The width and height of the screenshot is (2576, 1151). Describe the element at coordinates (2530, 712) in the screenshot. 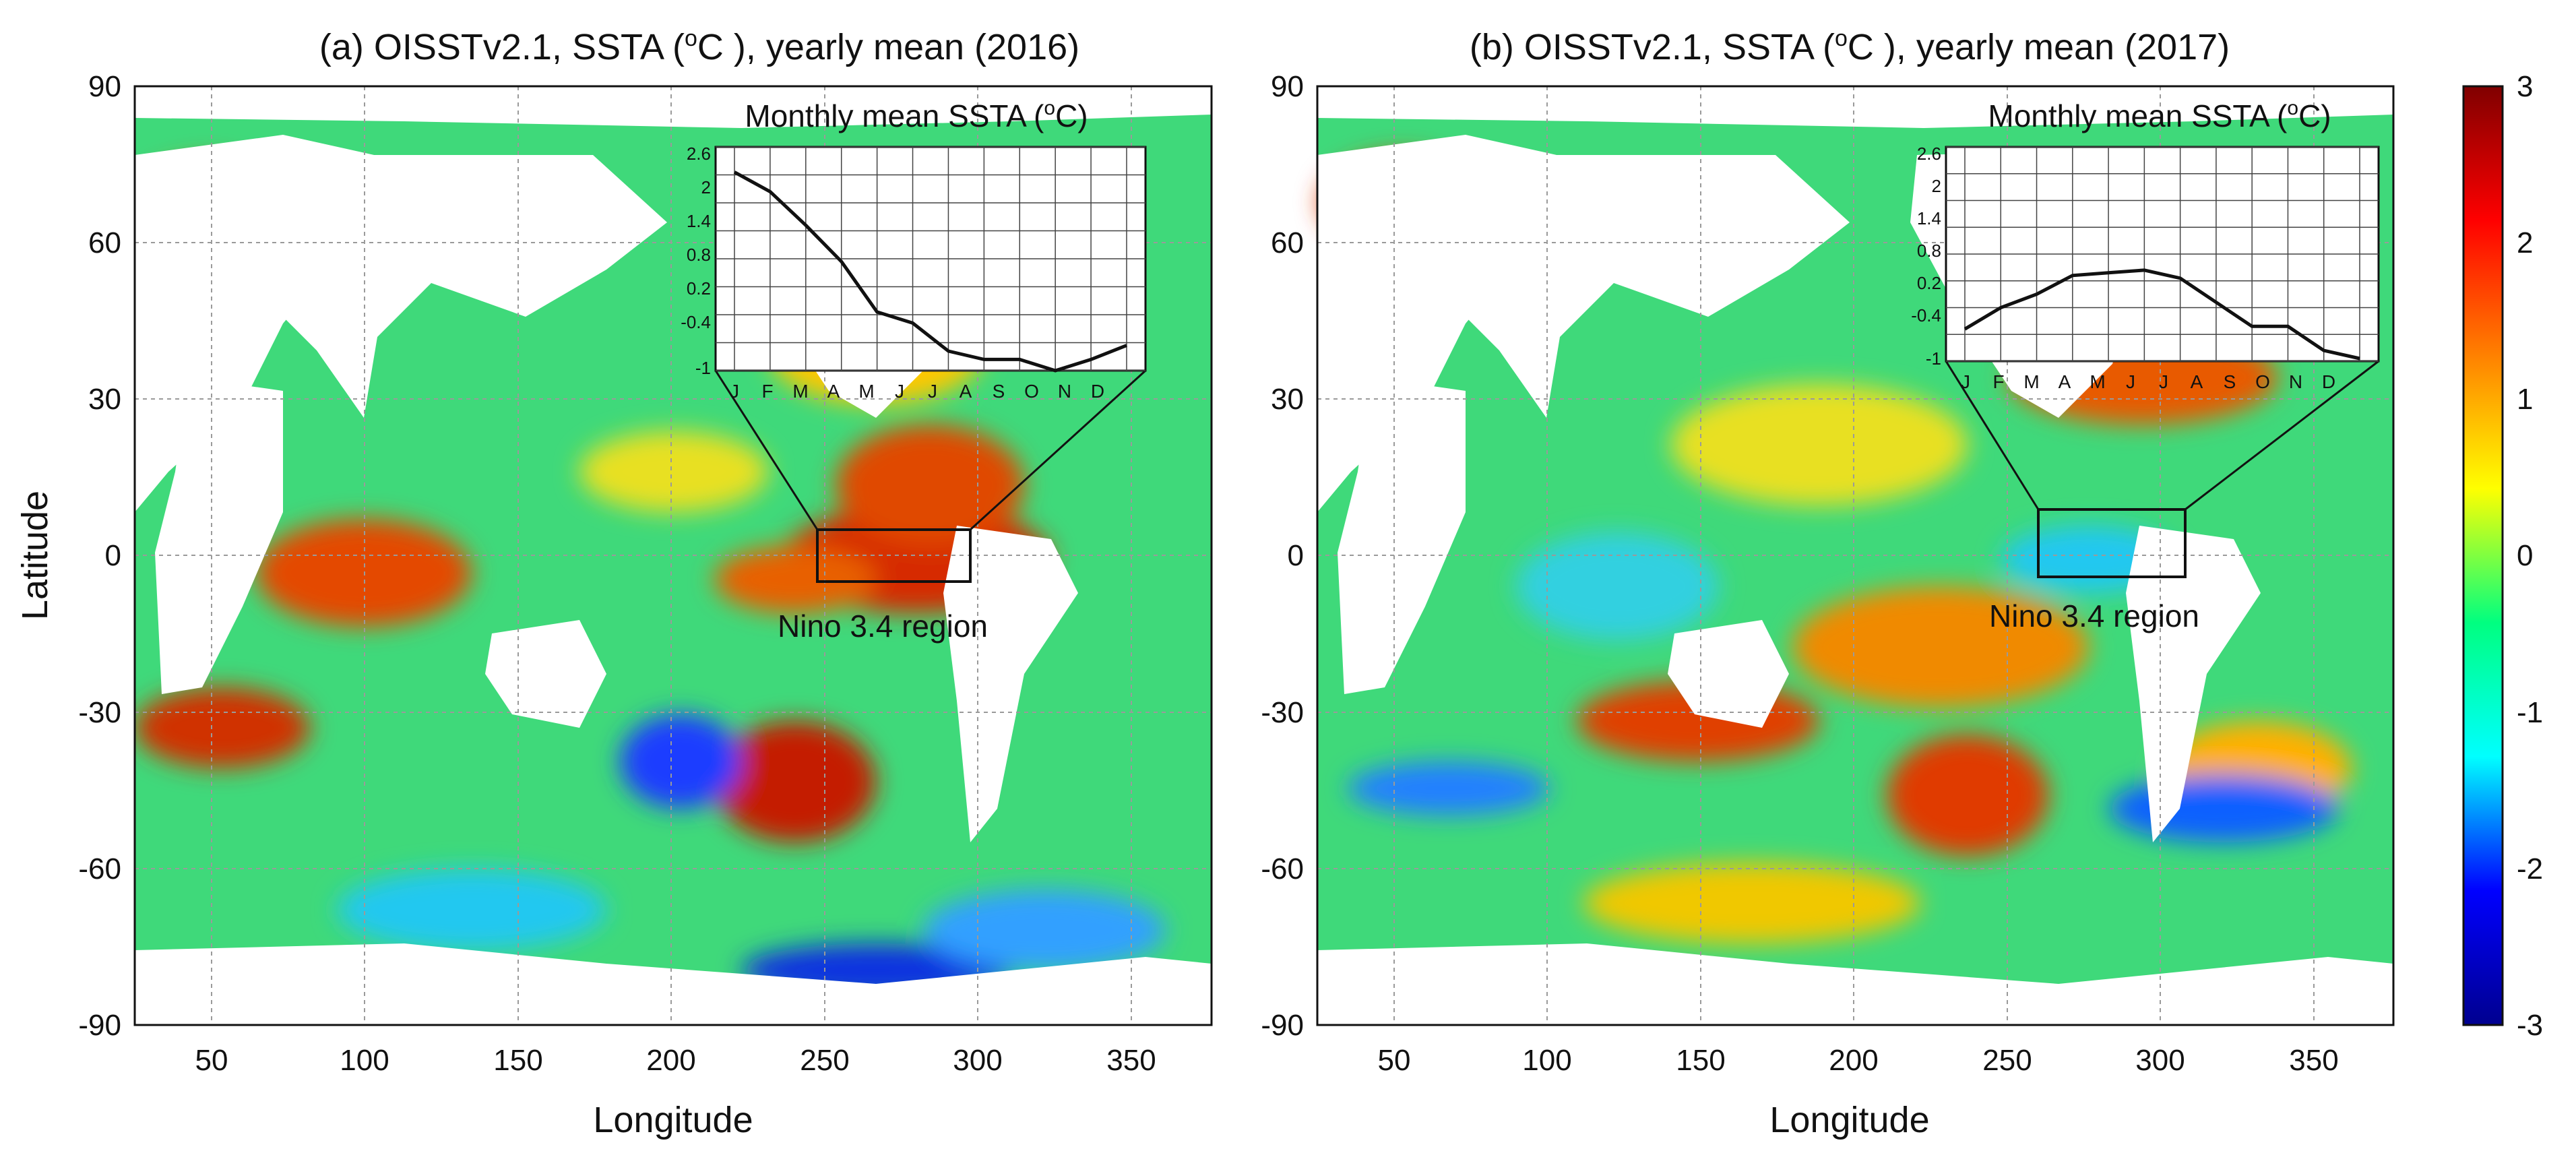

I see `colorbar-tick-label: -1` at that location.